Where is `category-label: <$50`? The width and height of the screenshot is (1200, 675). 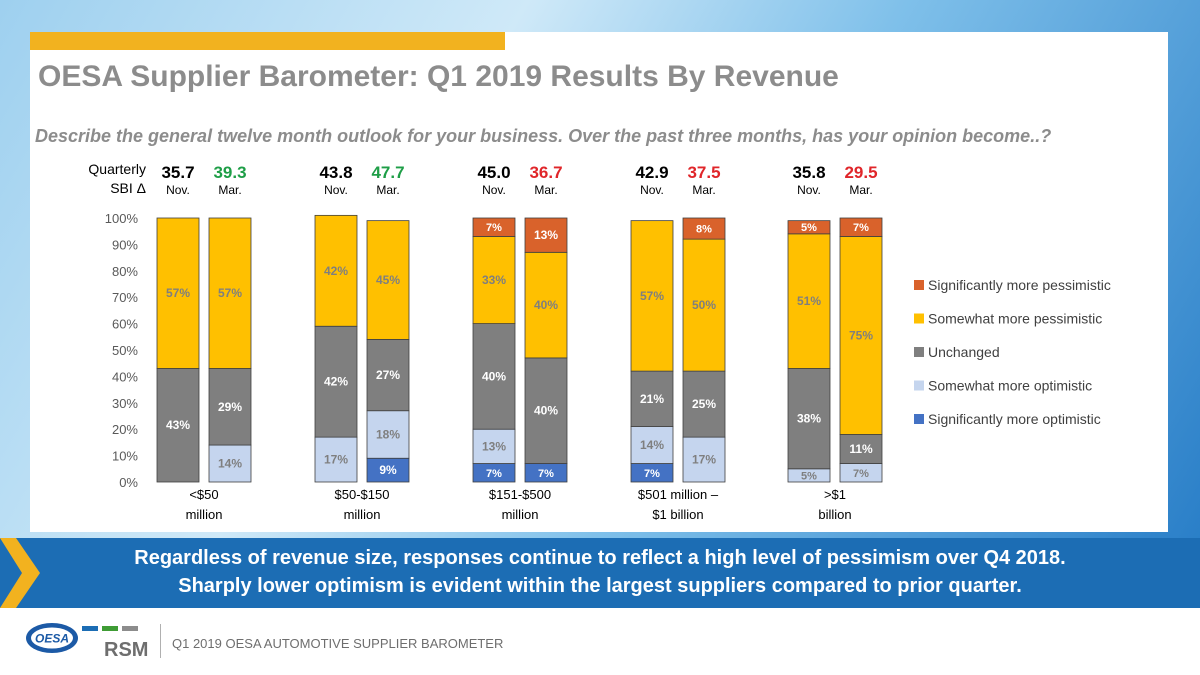 category-label: <$50 is located at coordinates (203, 494).